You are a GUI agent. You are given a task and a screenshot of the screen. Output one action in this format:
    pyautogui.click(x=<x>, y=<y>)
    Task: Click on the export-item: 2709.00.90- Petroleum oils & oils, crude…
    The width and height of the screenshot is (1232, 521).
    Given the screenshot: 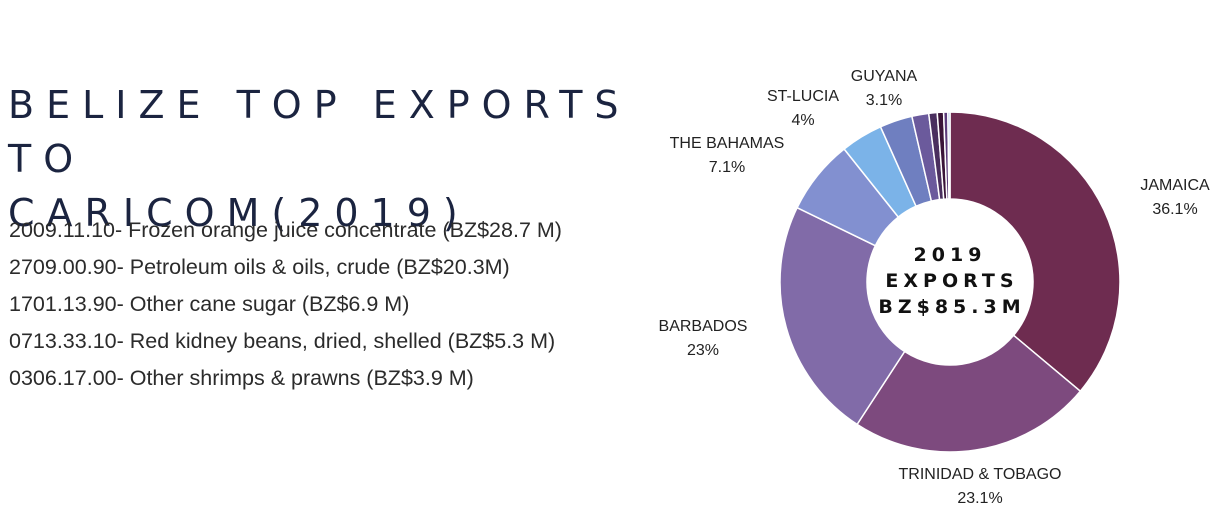 What is the action you would take?
    pyautogui.click(x=259, y=267)
    